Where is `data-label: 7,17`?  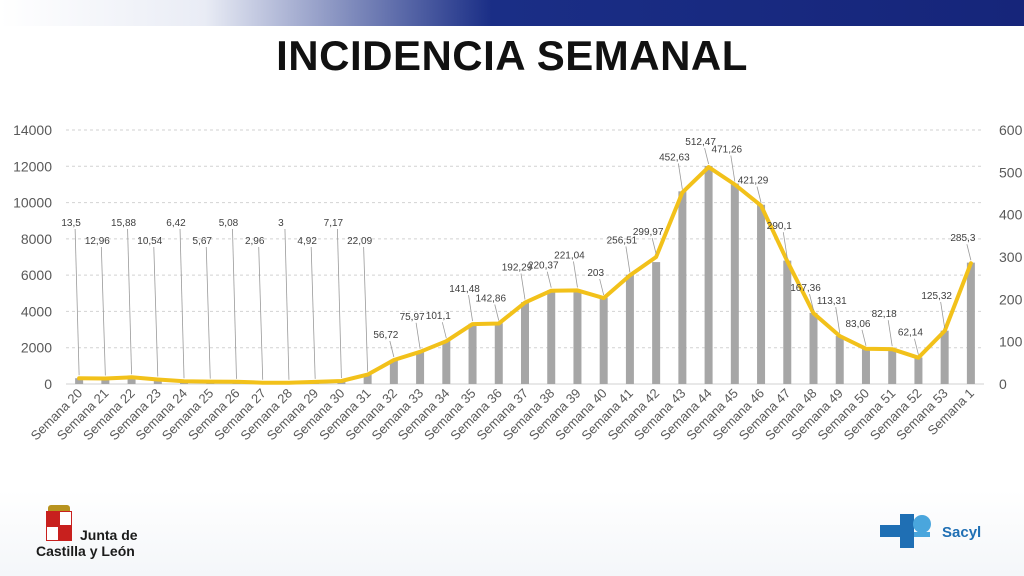
data-label: 7,17 is located at coordinates (334, 223).